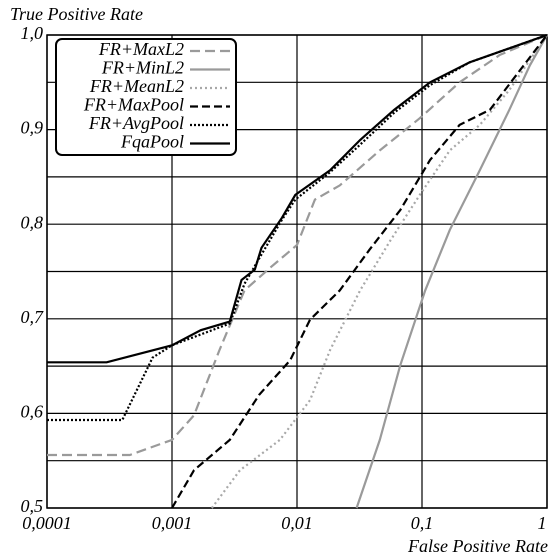 The width and height of the screenshot is (554, 559). What do you see at coordinates (141, 49) in the screenshot?
I see `legend-label: FR+MaxL2` at bounding box center [141, 49].